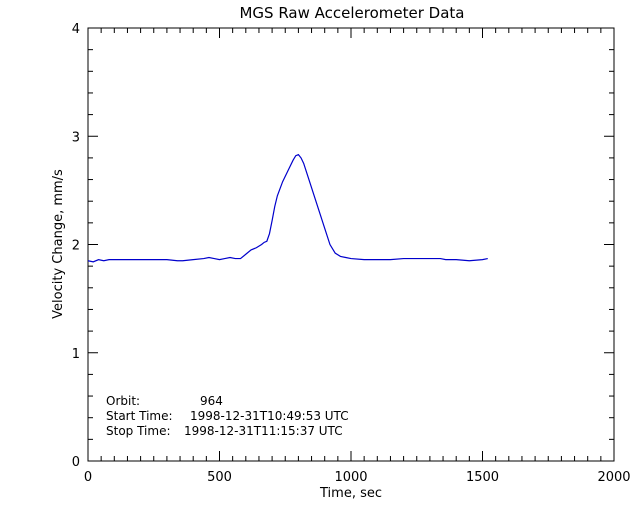  What do you see at coordinates (287, 208) in the screenshot?
I see `series-line` at bounding box center [287, 208].